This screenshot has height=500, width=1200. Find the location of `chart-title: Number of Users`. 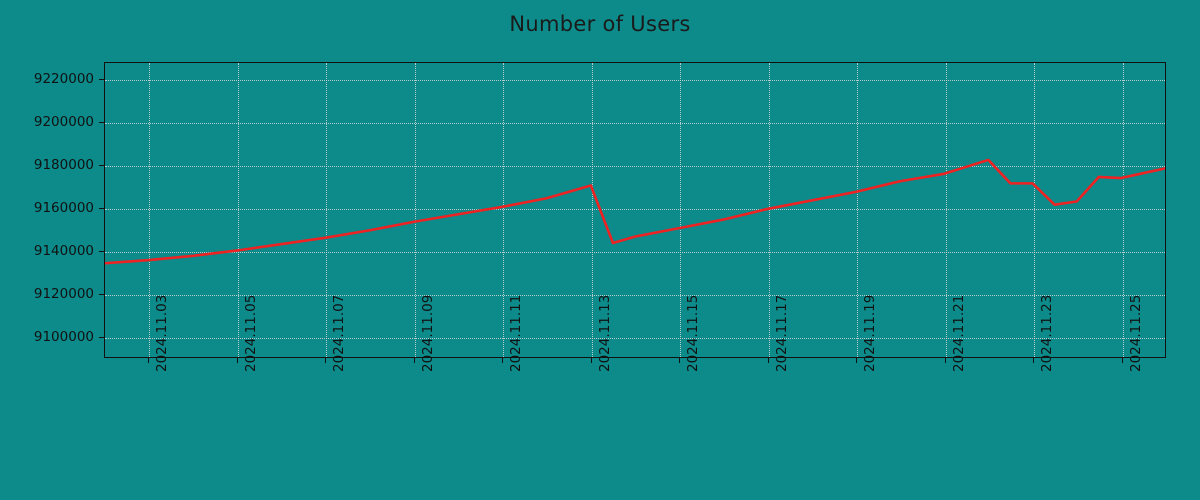

chart-title: Number of Users is located at coordinates (600, 24).